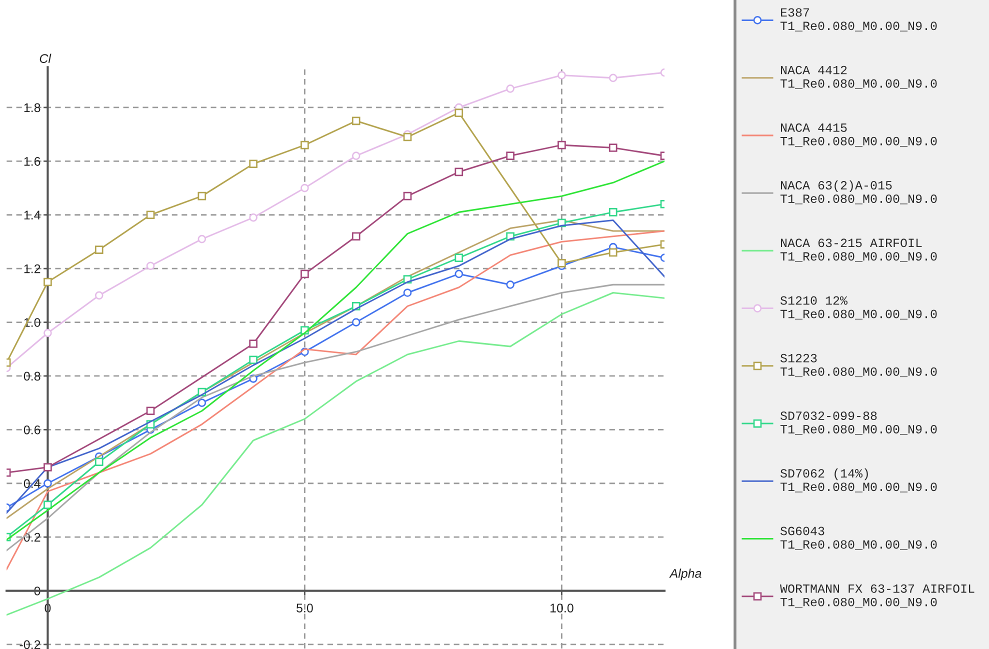 The image size is (989, 649). I want to click on legend-label: NACA 4415 T1_Re0.080_M0.00_N9.0, so click(858, 135).